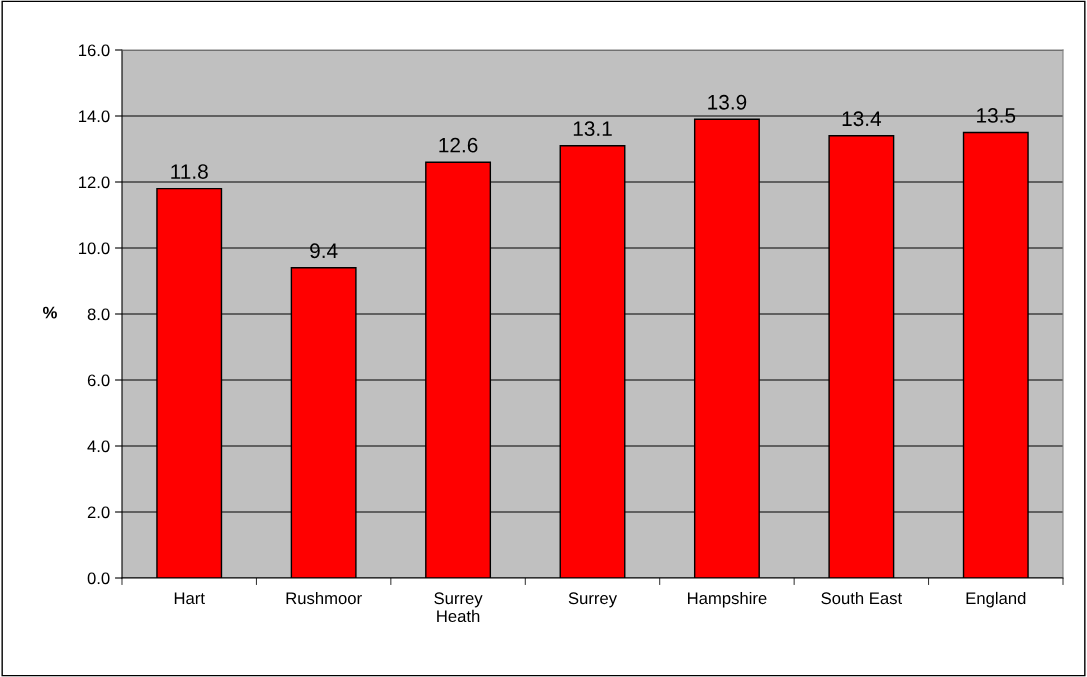  What do you see at coordinates (593, 600) in the screenshot?
I see `x-tick-label: Surrey` at bounding box center [593, 600].